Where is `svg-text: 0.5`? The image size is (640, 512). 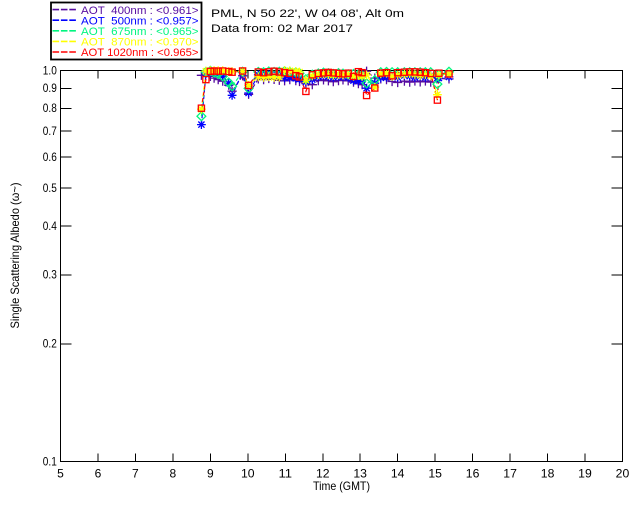 svg-text: 0.5 is located at coordinates (50, 188).